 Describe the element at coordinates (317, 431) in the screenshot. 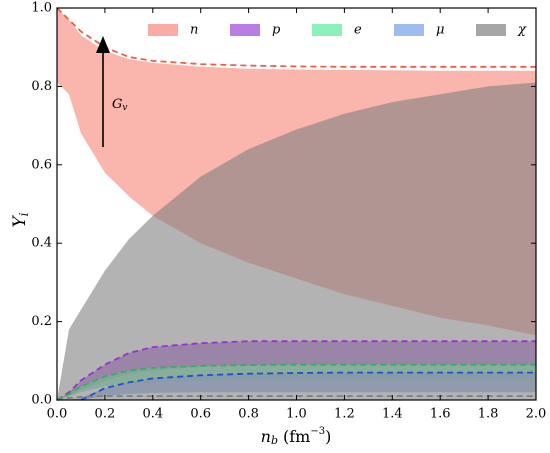

I see `x-label-exp: −3` at that location.